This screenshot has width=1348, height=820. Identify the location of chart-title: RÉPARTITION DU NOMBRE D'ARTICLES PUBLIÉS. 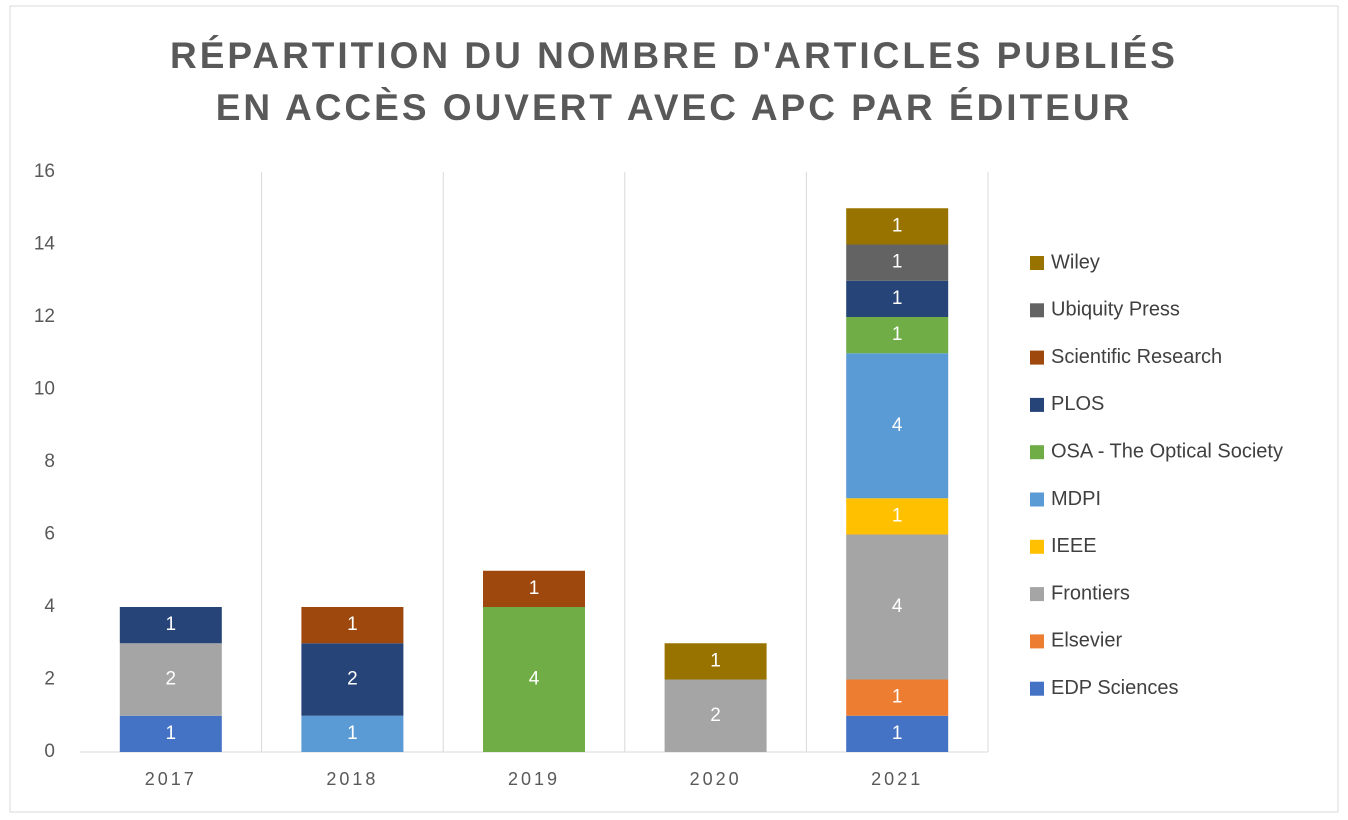
(674, 55).